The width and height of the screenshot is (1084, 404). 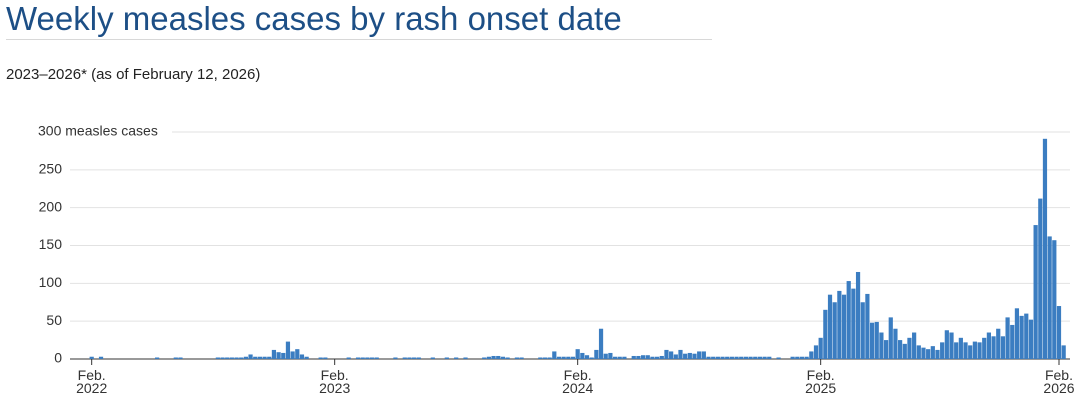 What do you see at coordinates (578, 381) in the screenshot?
I see `x-tick-label: Feb. 2024` at bounding box center [578, 381].